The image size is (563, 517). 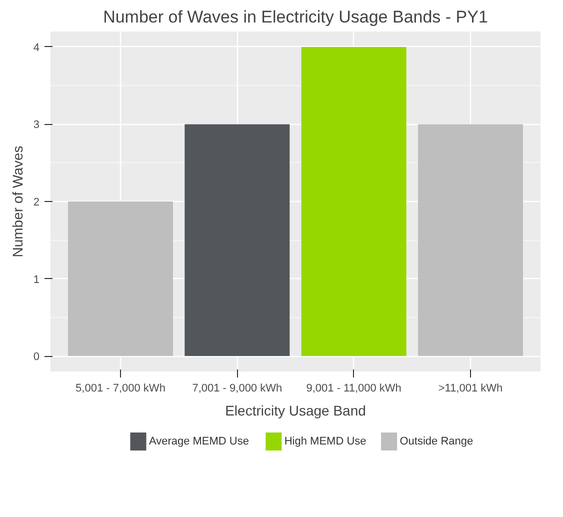 What do you see at coordinates (295, 17) in the screenshot?
I see `chart-title: Number of Waves in Electricity Usage Bands - PY1` at bounding box center [295, 17].